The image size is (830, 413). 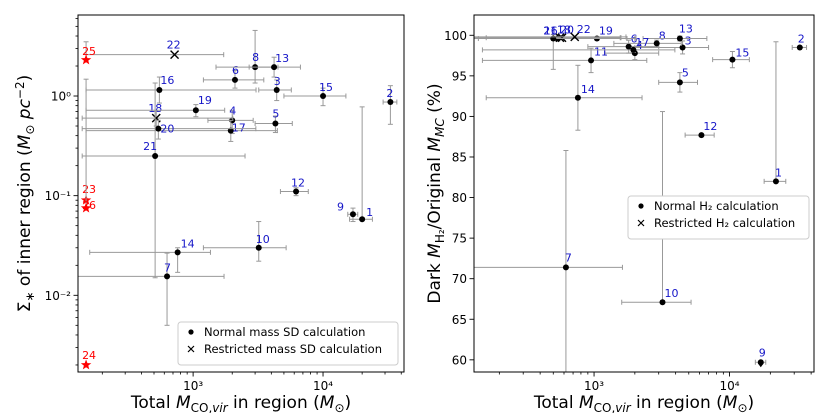 What do you see at coordinates (550, 31) in the screenshot?
I see `point-label: 21` at bounding box center [550, 31].